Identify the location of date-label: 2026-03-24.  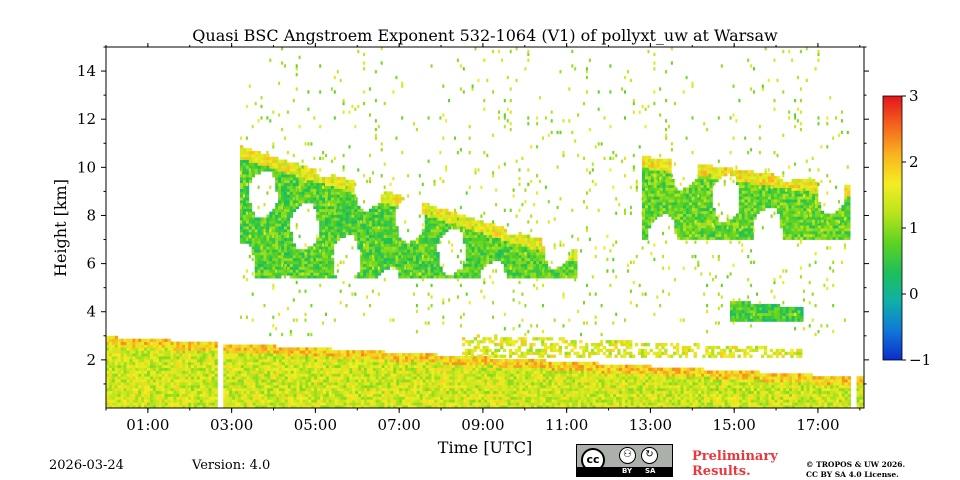
(86, 465).